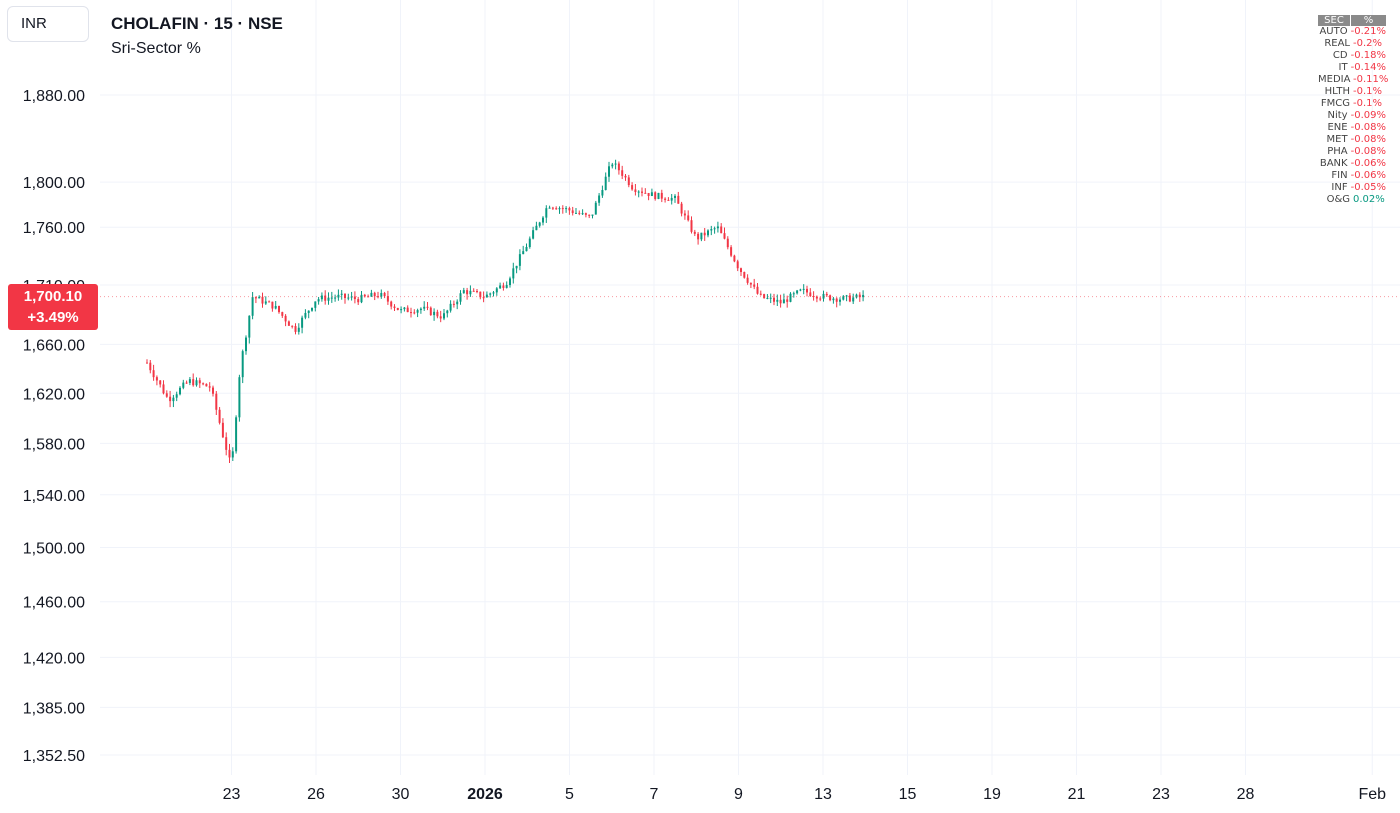 The width and height of the screenshot is (1400, 813). What do you see at coordinates (401, 794) in the screenshot?
I see `x-axis-tick-label: 30` at bounding box center [401, 794].